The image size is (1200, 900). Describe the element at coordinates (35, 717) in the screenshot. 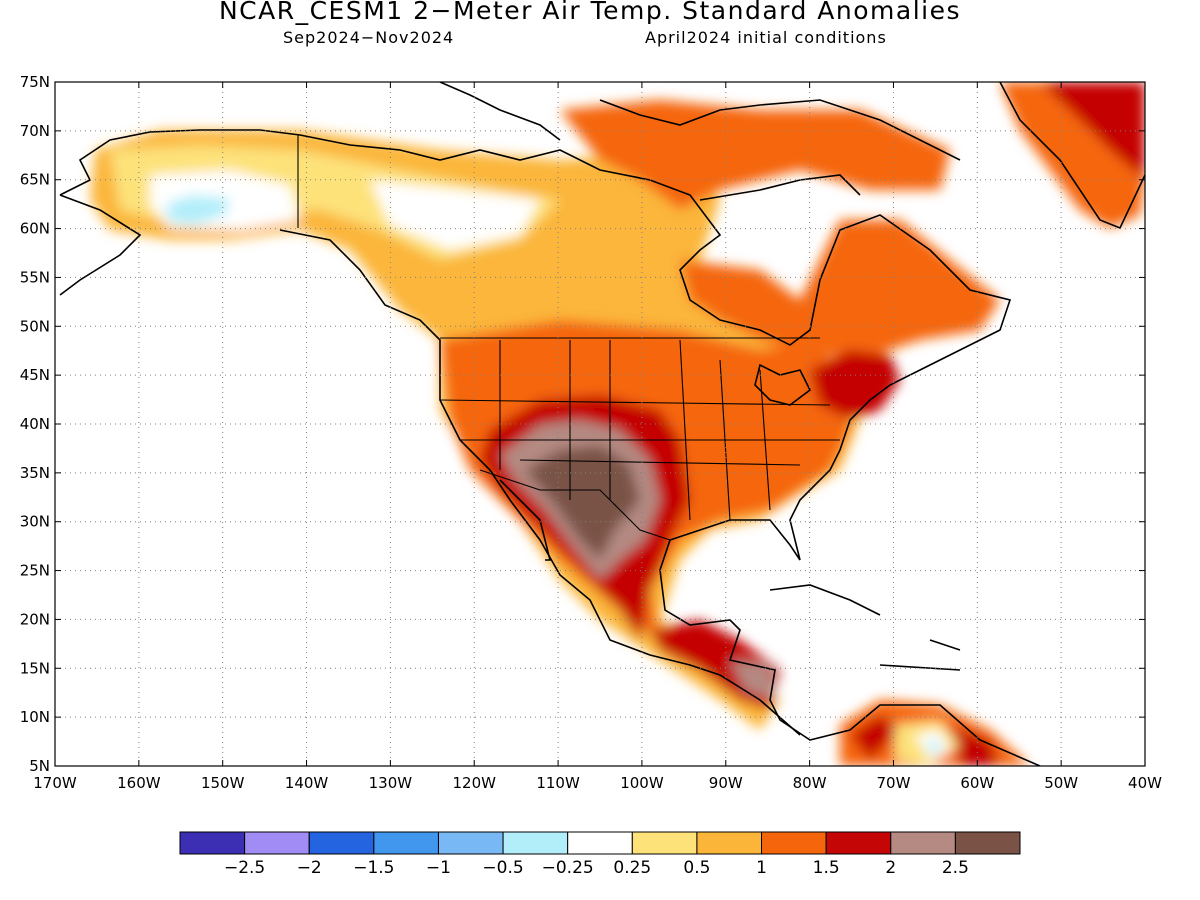

I see `lat-tick-label: 10N` at that location.